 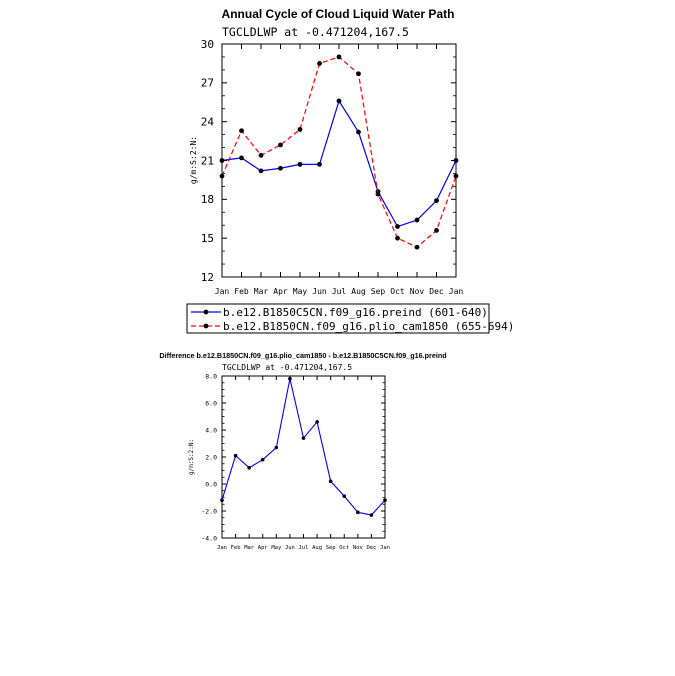 I want to click on legend-marker-preind, so click(x=206, y=312).